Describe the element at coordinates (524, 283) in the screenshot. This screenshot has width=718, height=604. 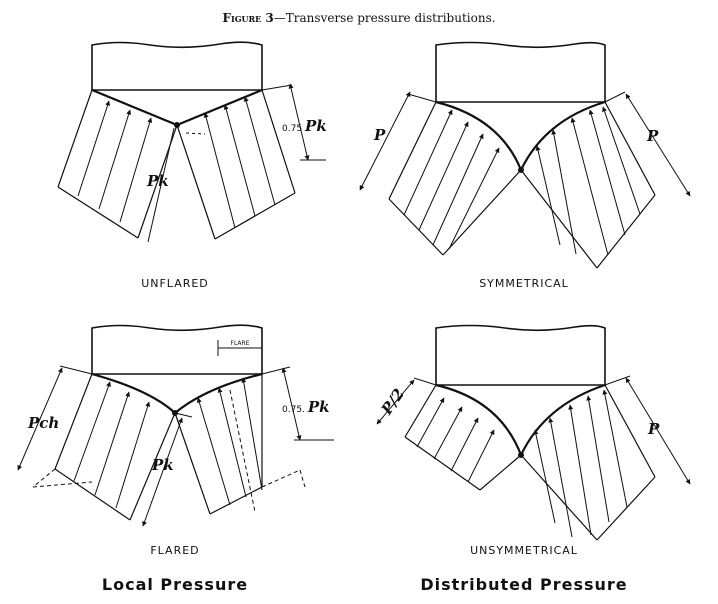
I see `panel-title-symmetrical: SYMMETRICAL` at that location.